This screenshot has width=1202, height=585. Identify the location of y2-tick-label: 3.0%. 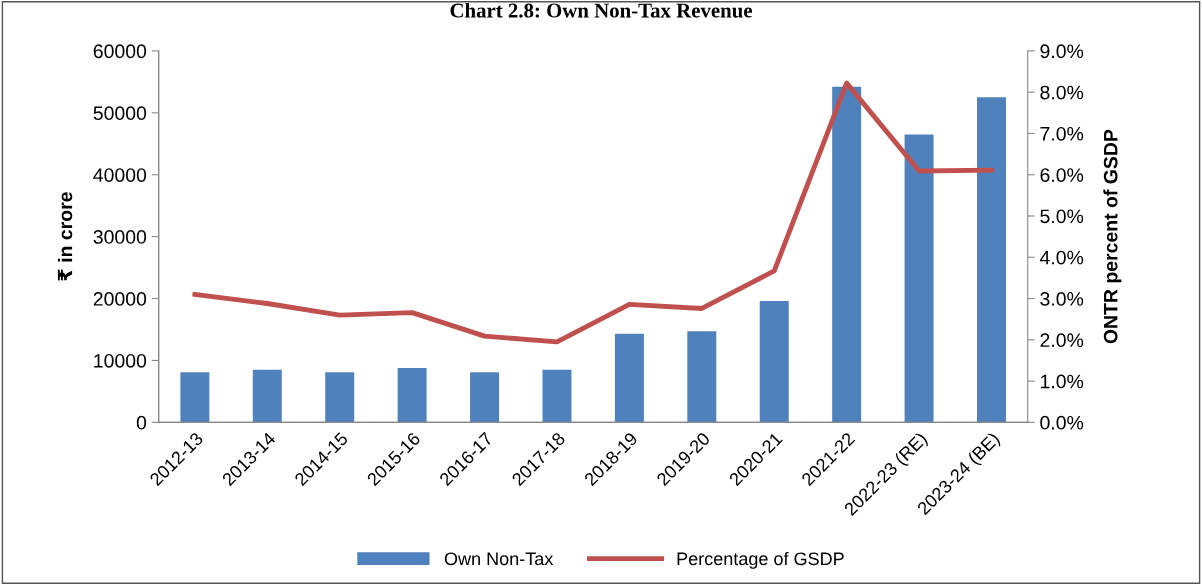
(1062, 299).